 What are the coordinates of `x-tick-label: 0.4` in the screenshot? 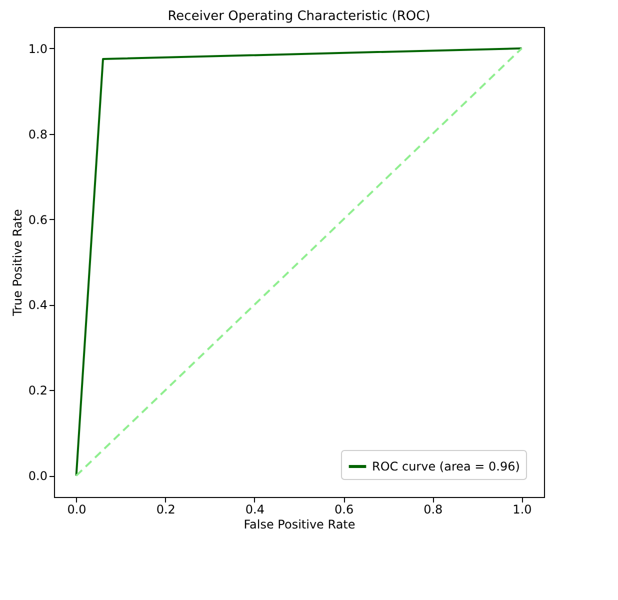 It's located at (254, 509).